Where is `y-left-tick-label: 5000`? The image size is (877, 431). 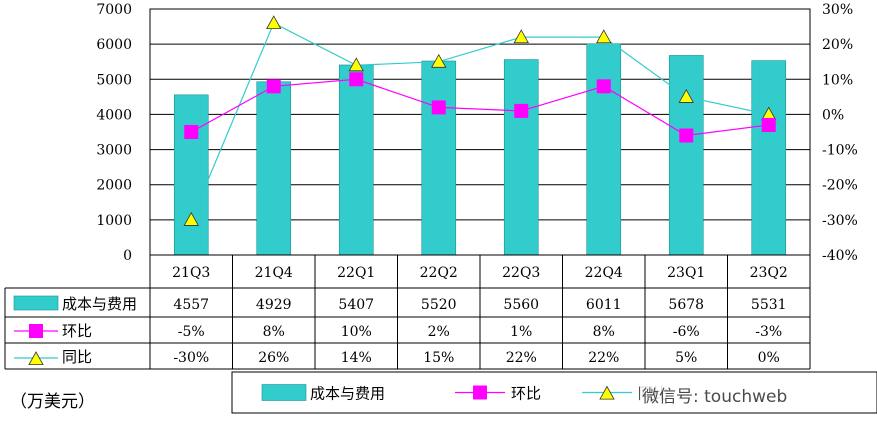
y-left-tick-label: 5000 is located at coordinates (114, 80).